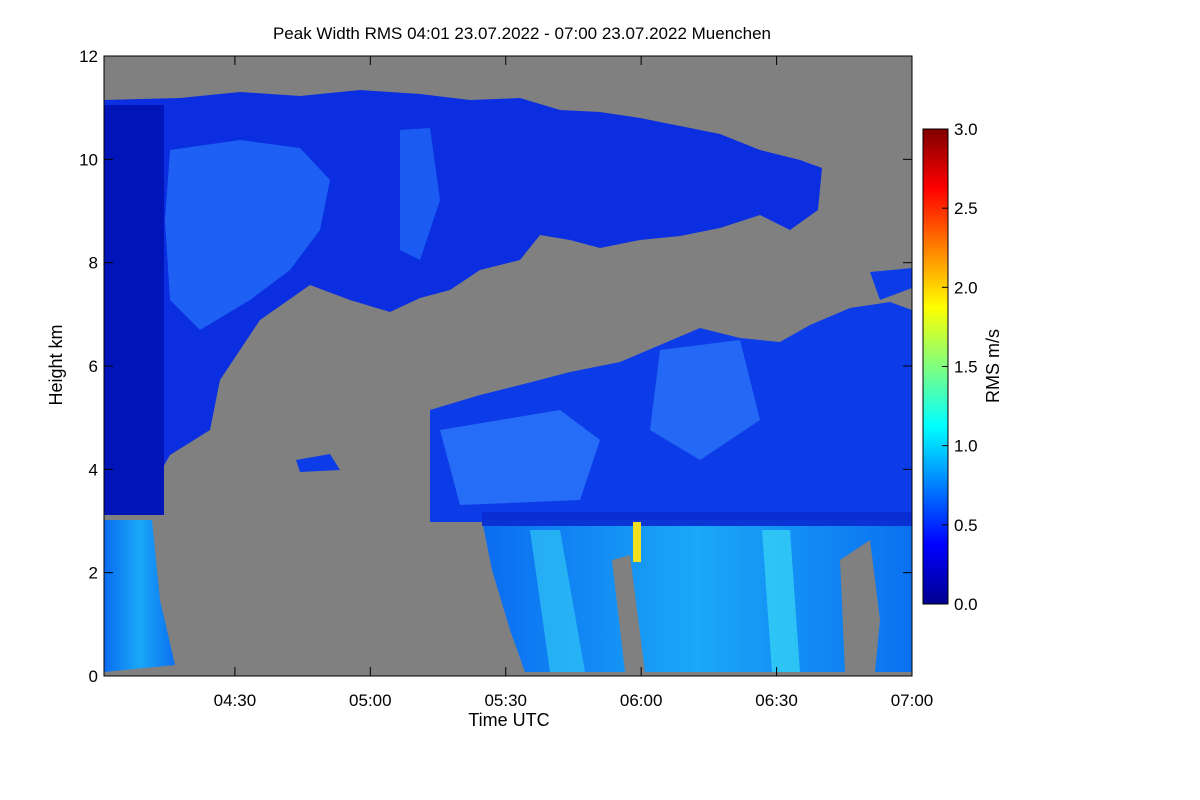 The height and width of the screenshot is (800, 1200). What do you see at coordinates (139, 596) in the screenshot?
I see `heatmap-region-lower-left-precip` at bounding box center [139, 596].